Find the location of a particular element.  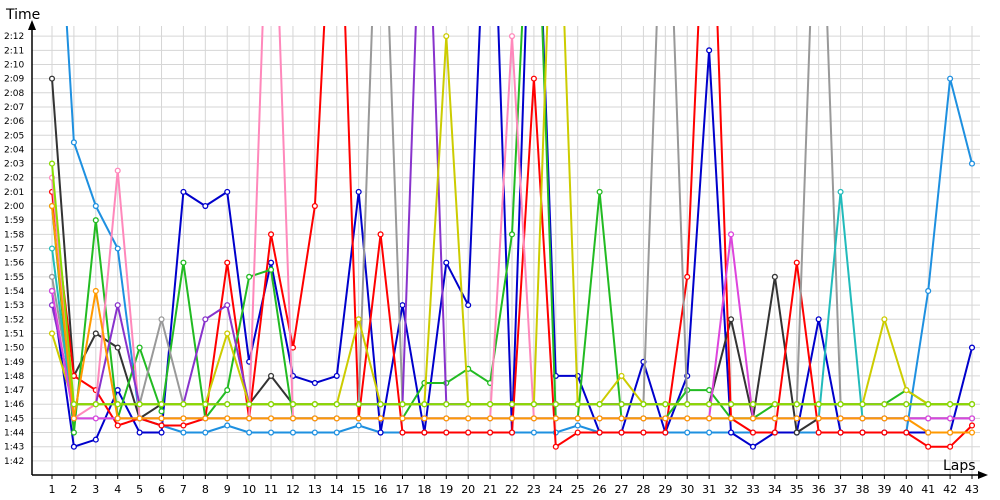

x-tick-label: 43 is located at coordinates (972, 489).